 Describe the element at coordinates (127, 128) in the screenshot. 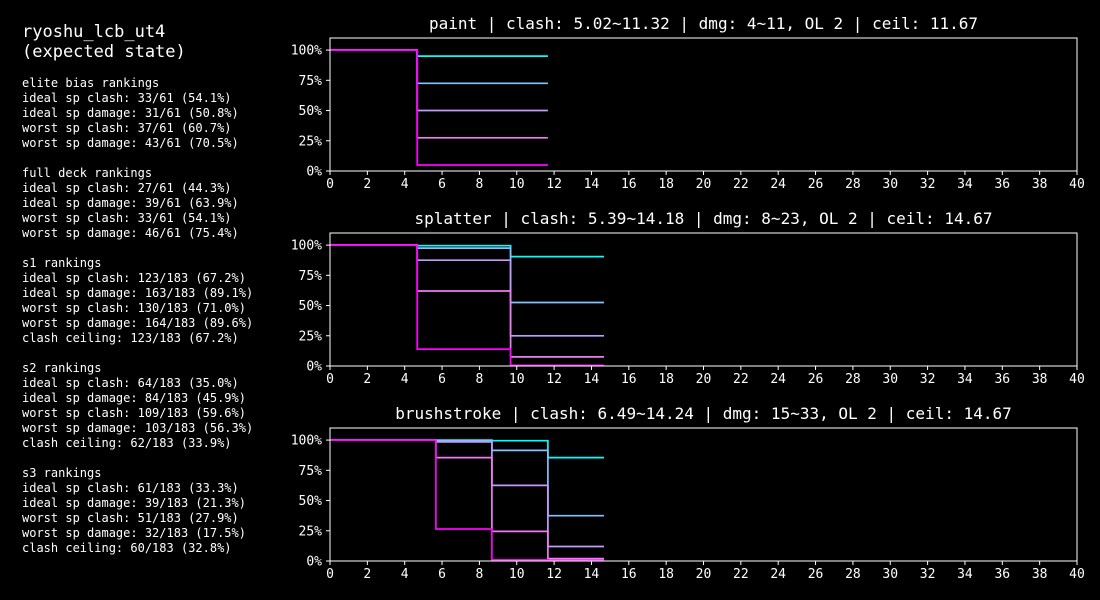

I see `stat-line: worst sp clash: 37/61 (60.7%)` at that location.